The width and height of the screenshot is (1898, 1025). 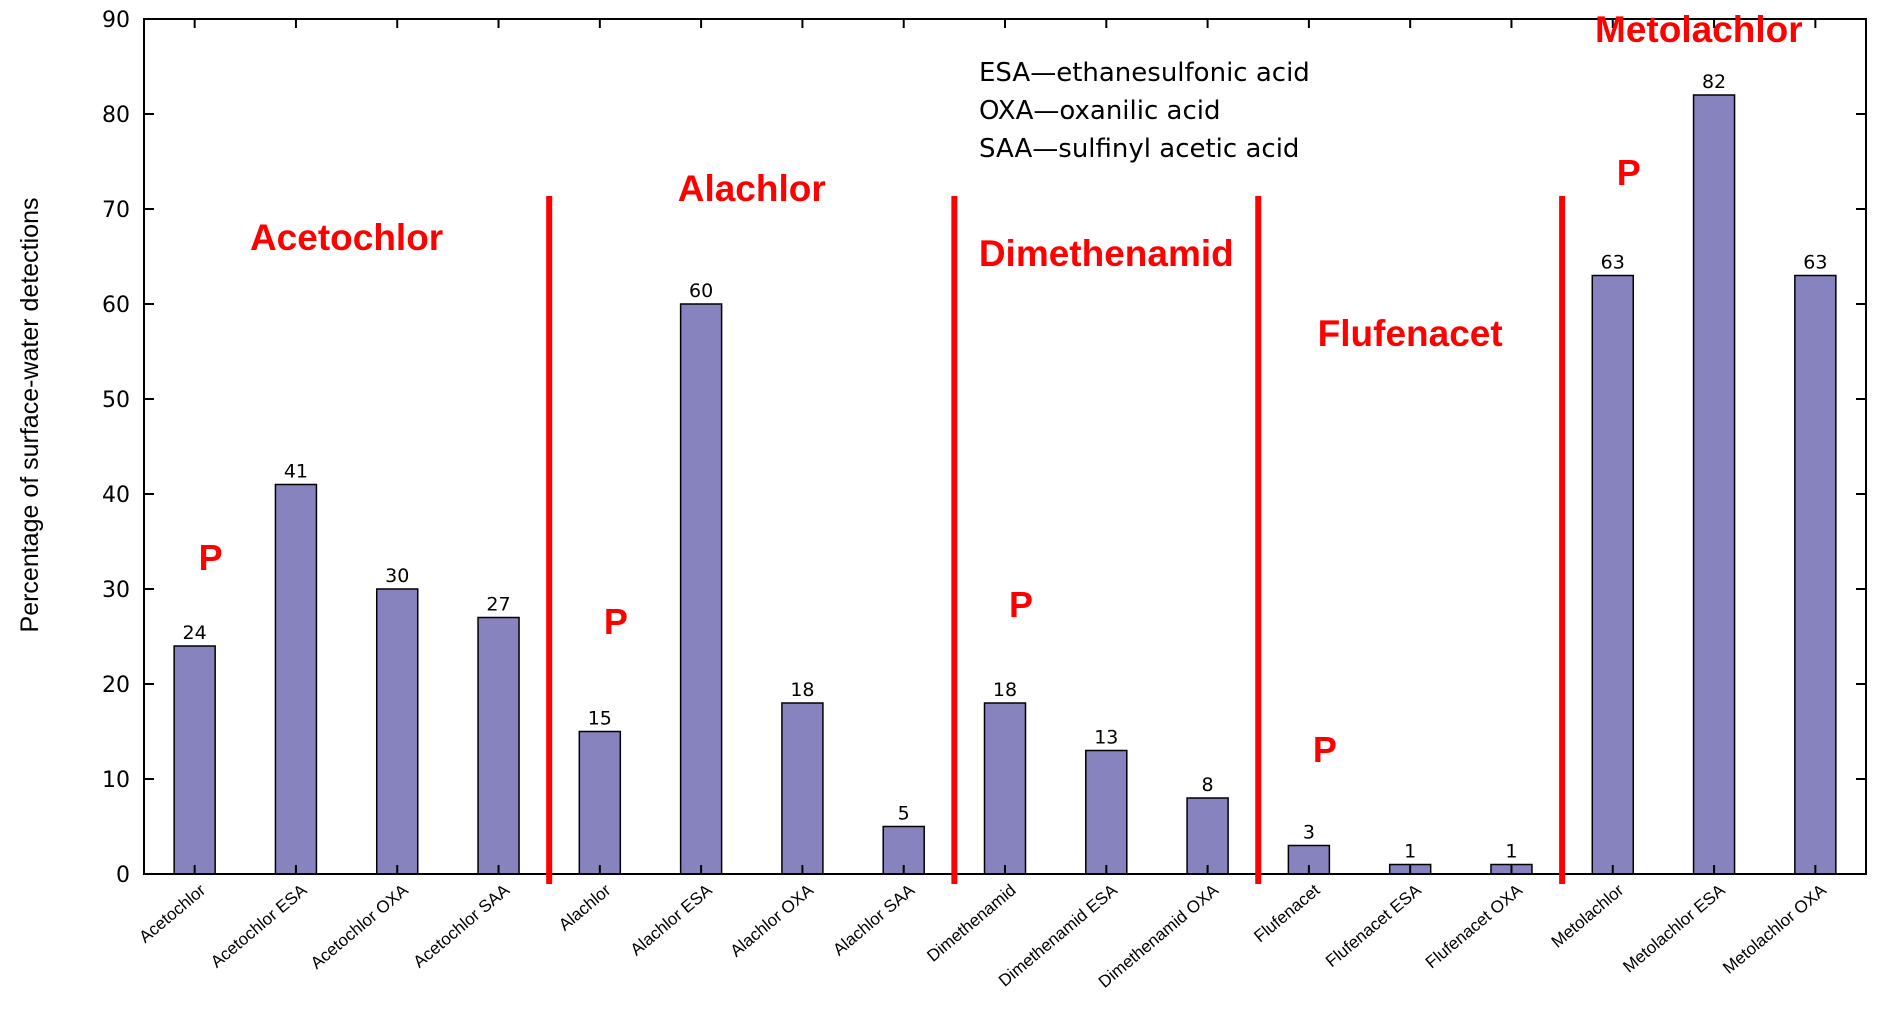 What do you see at coordinates (1309, 833) in the screenshot?
I see `bar-value-label: 3` at bounding box center [1309, 833].